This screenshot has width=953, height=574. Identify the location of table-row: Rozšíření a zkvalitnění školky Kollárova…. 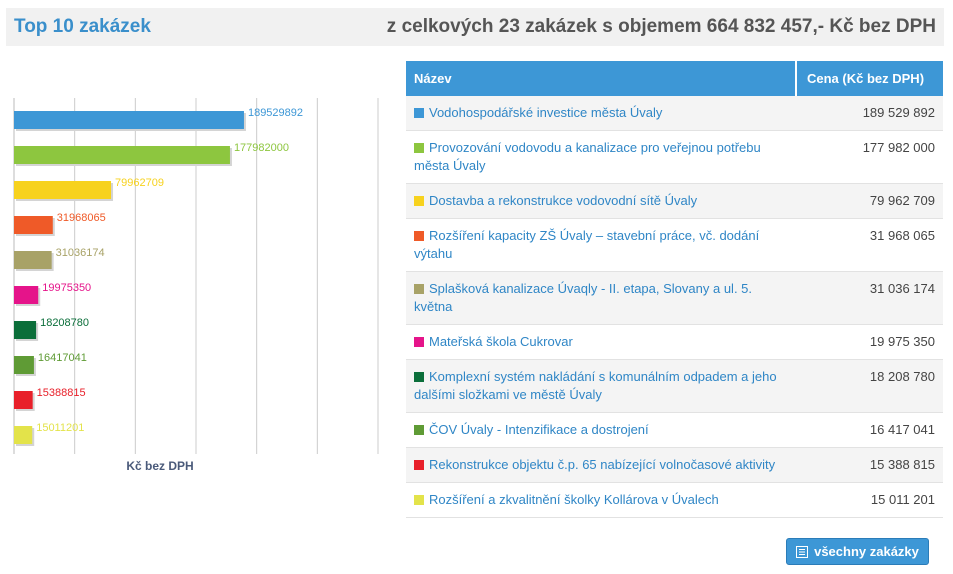
(674, 500).